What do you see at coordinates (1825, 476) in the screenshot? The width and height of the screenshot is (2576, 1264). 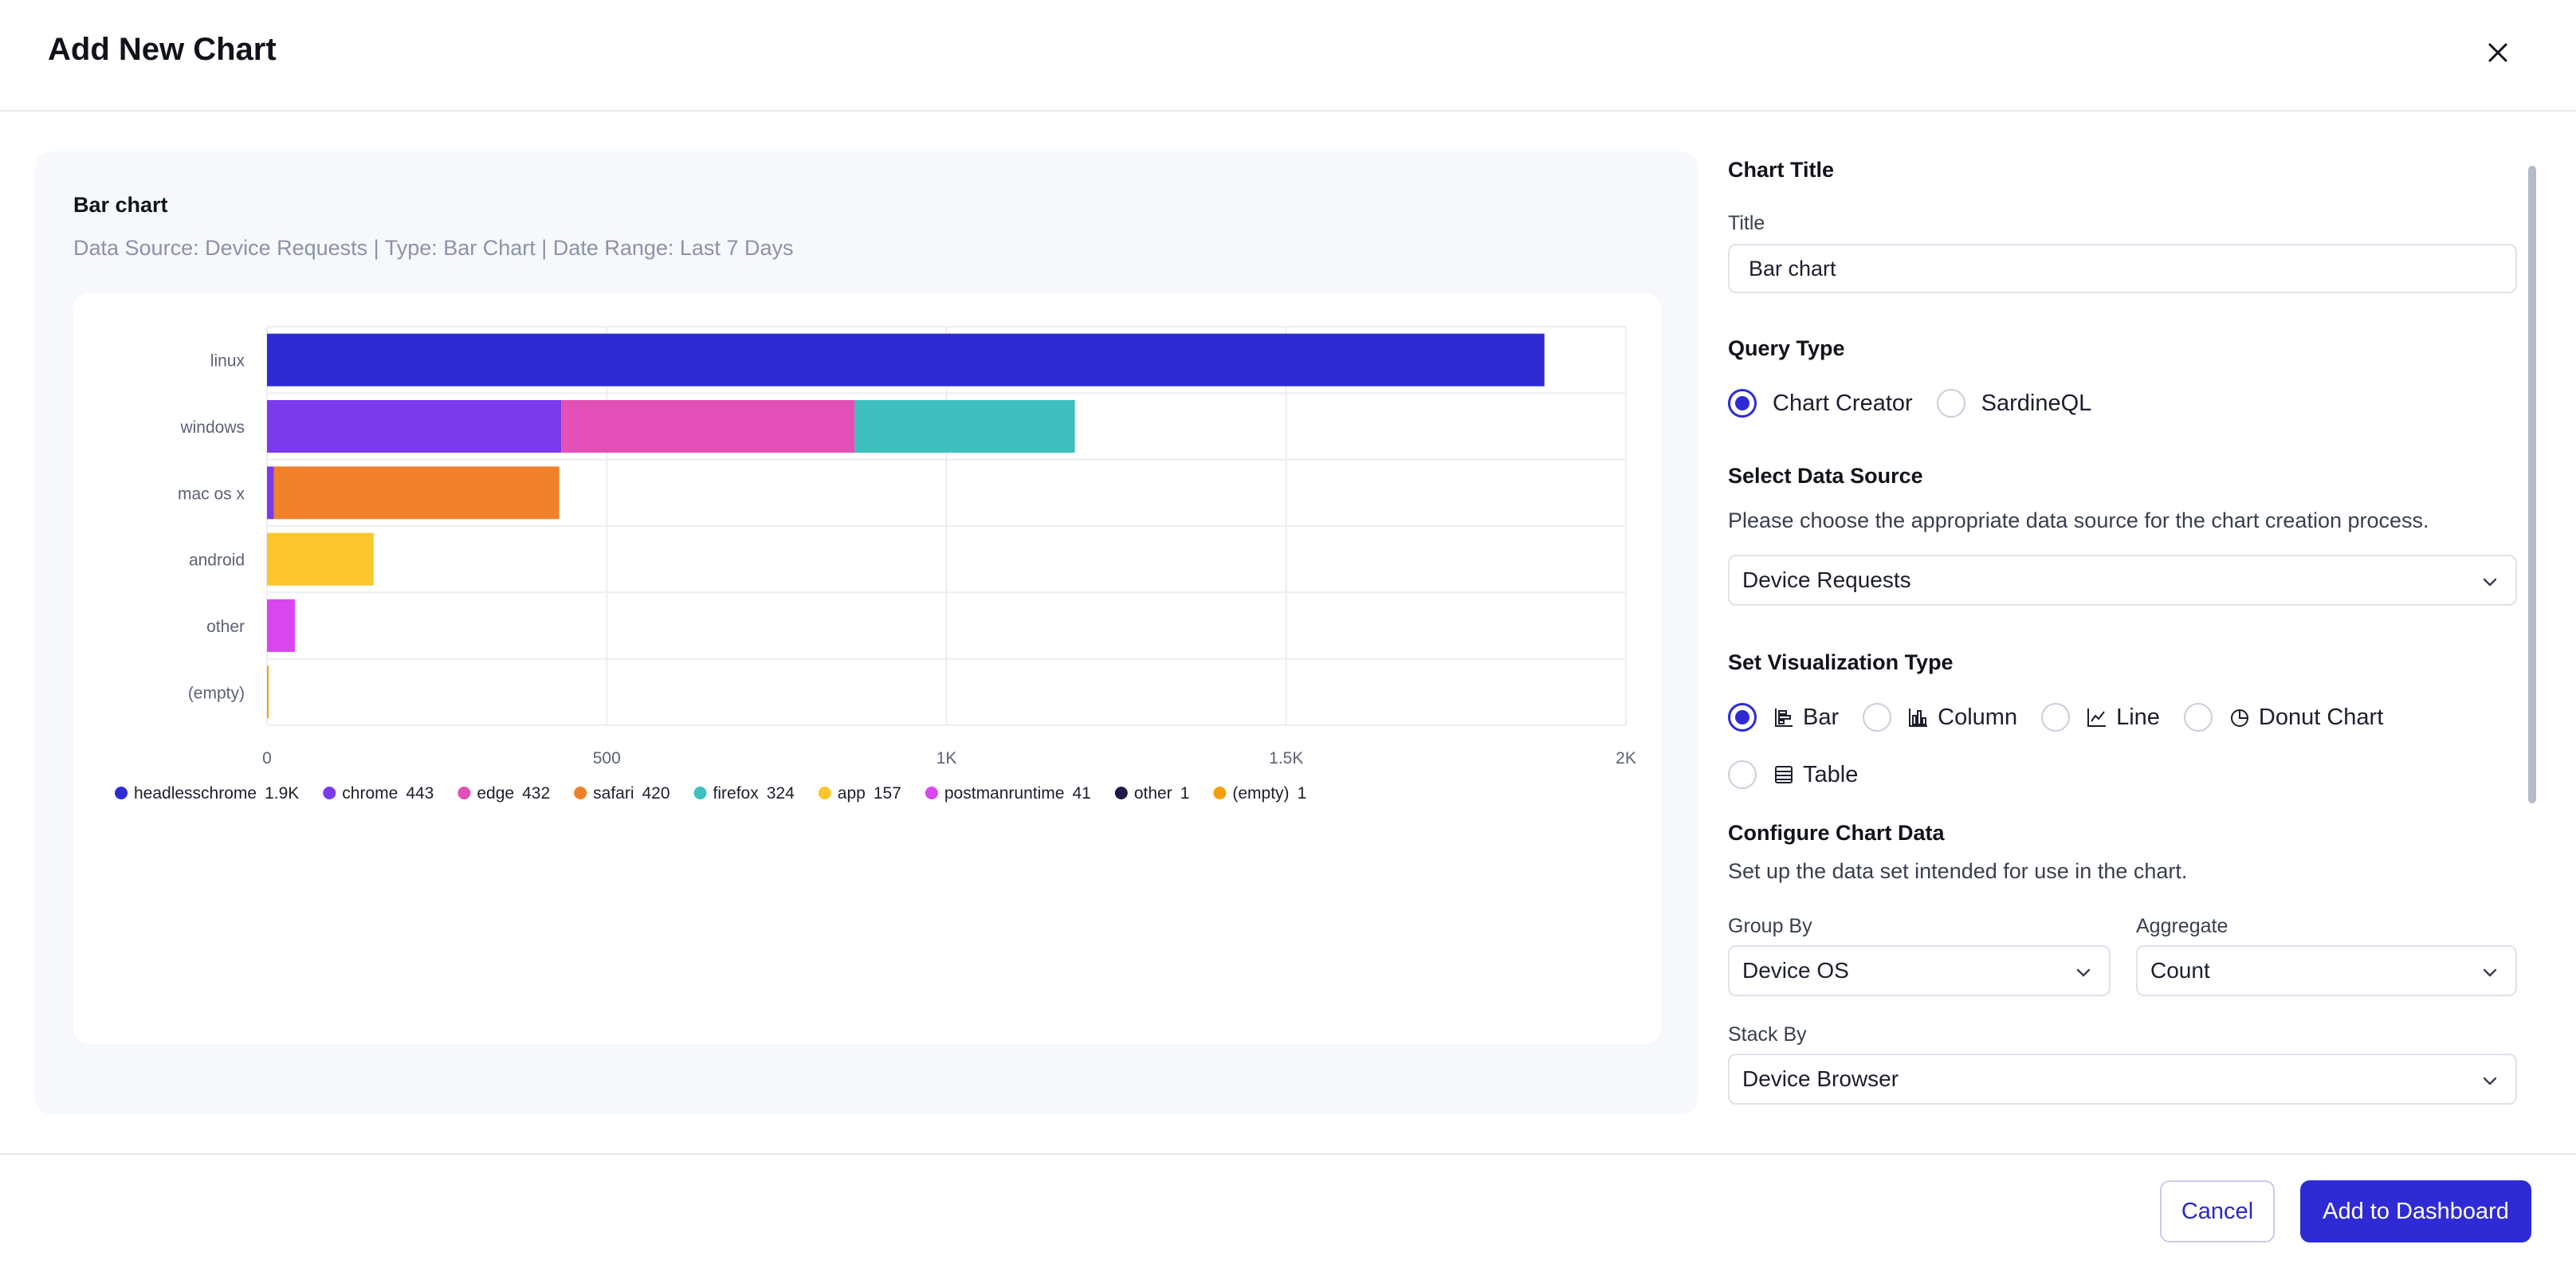 I see `data-source-heading: Select Data Source` at bounding box center [1825, 476].